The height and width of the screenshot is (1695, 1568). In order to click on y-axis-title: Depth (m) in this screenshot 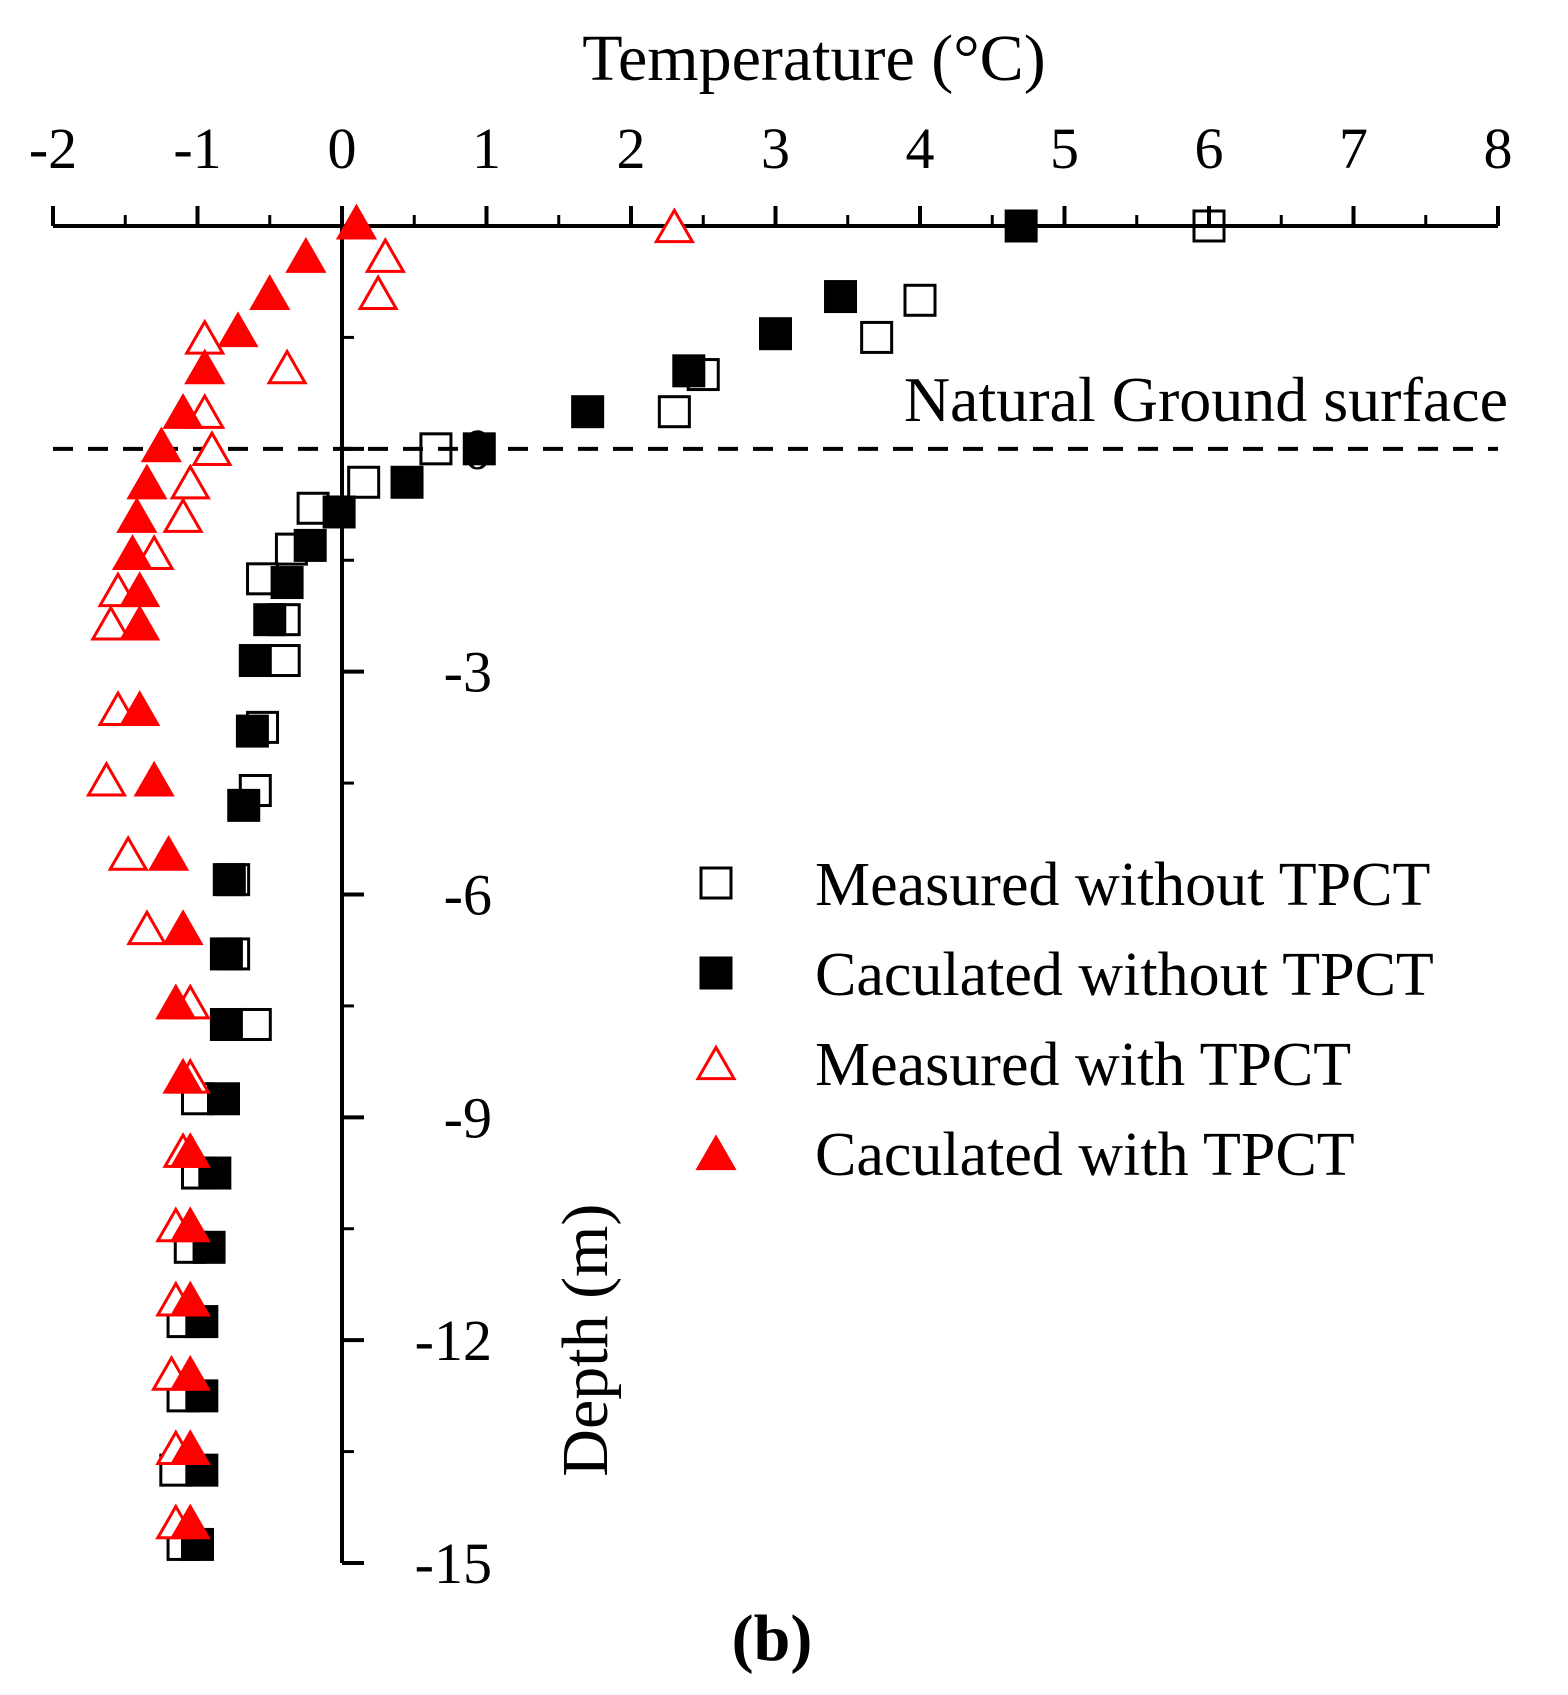, I will do `click(585, 1340)`.